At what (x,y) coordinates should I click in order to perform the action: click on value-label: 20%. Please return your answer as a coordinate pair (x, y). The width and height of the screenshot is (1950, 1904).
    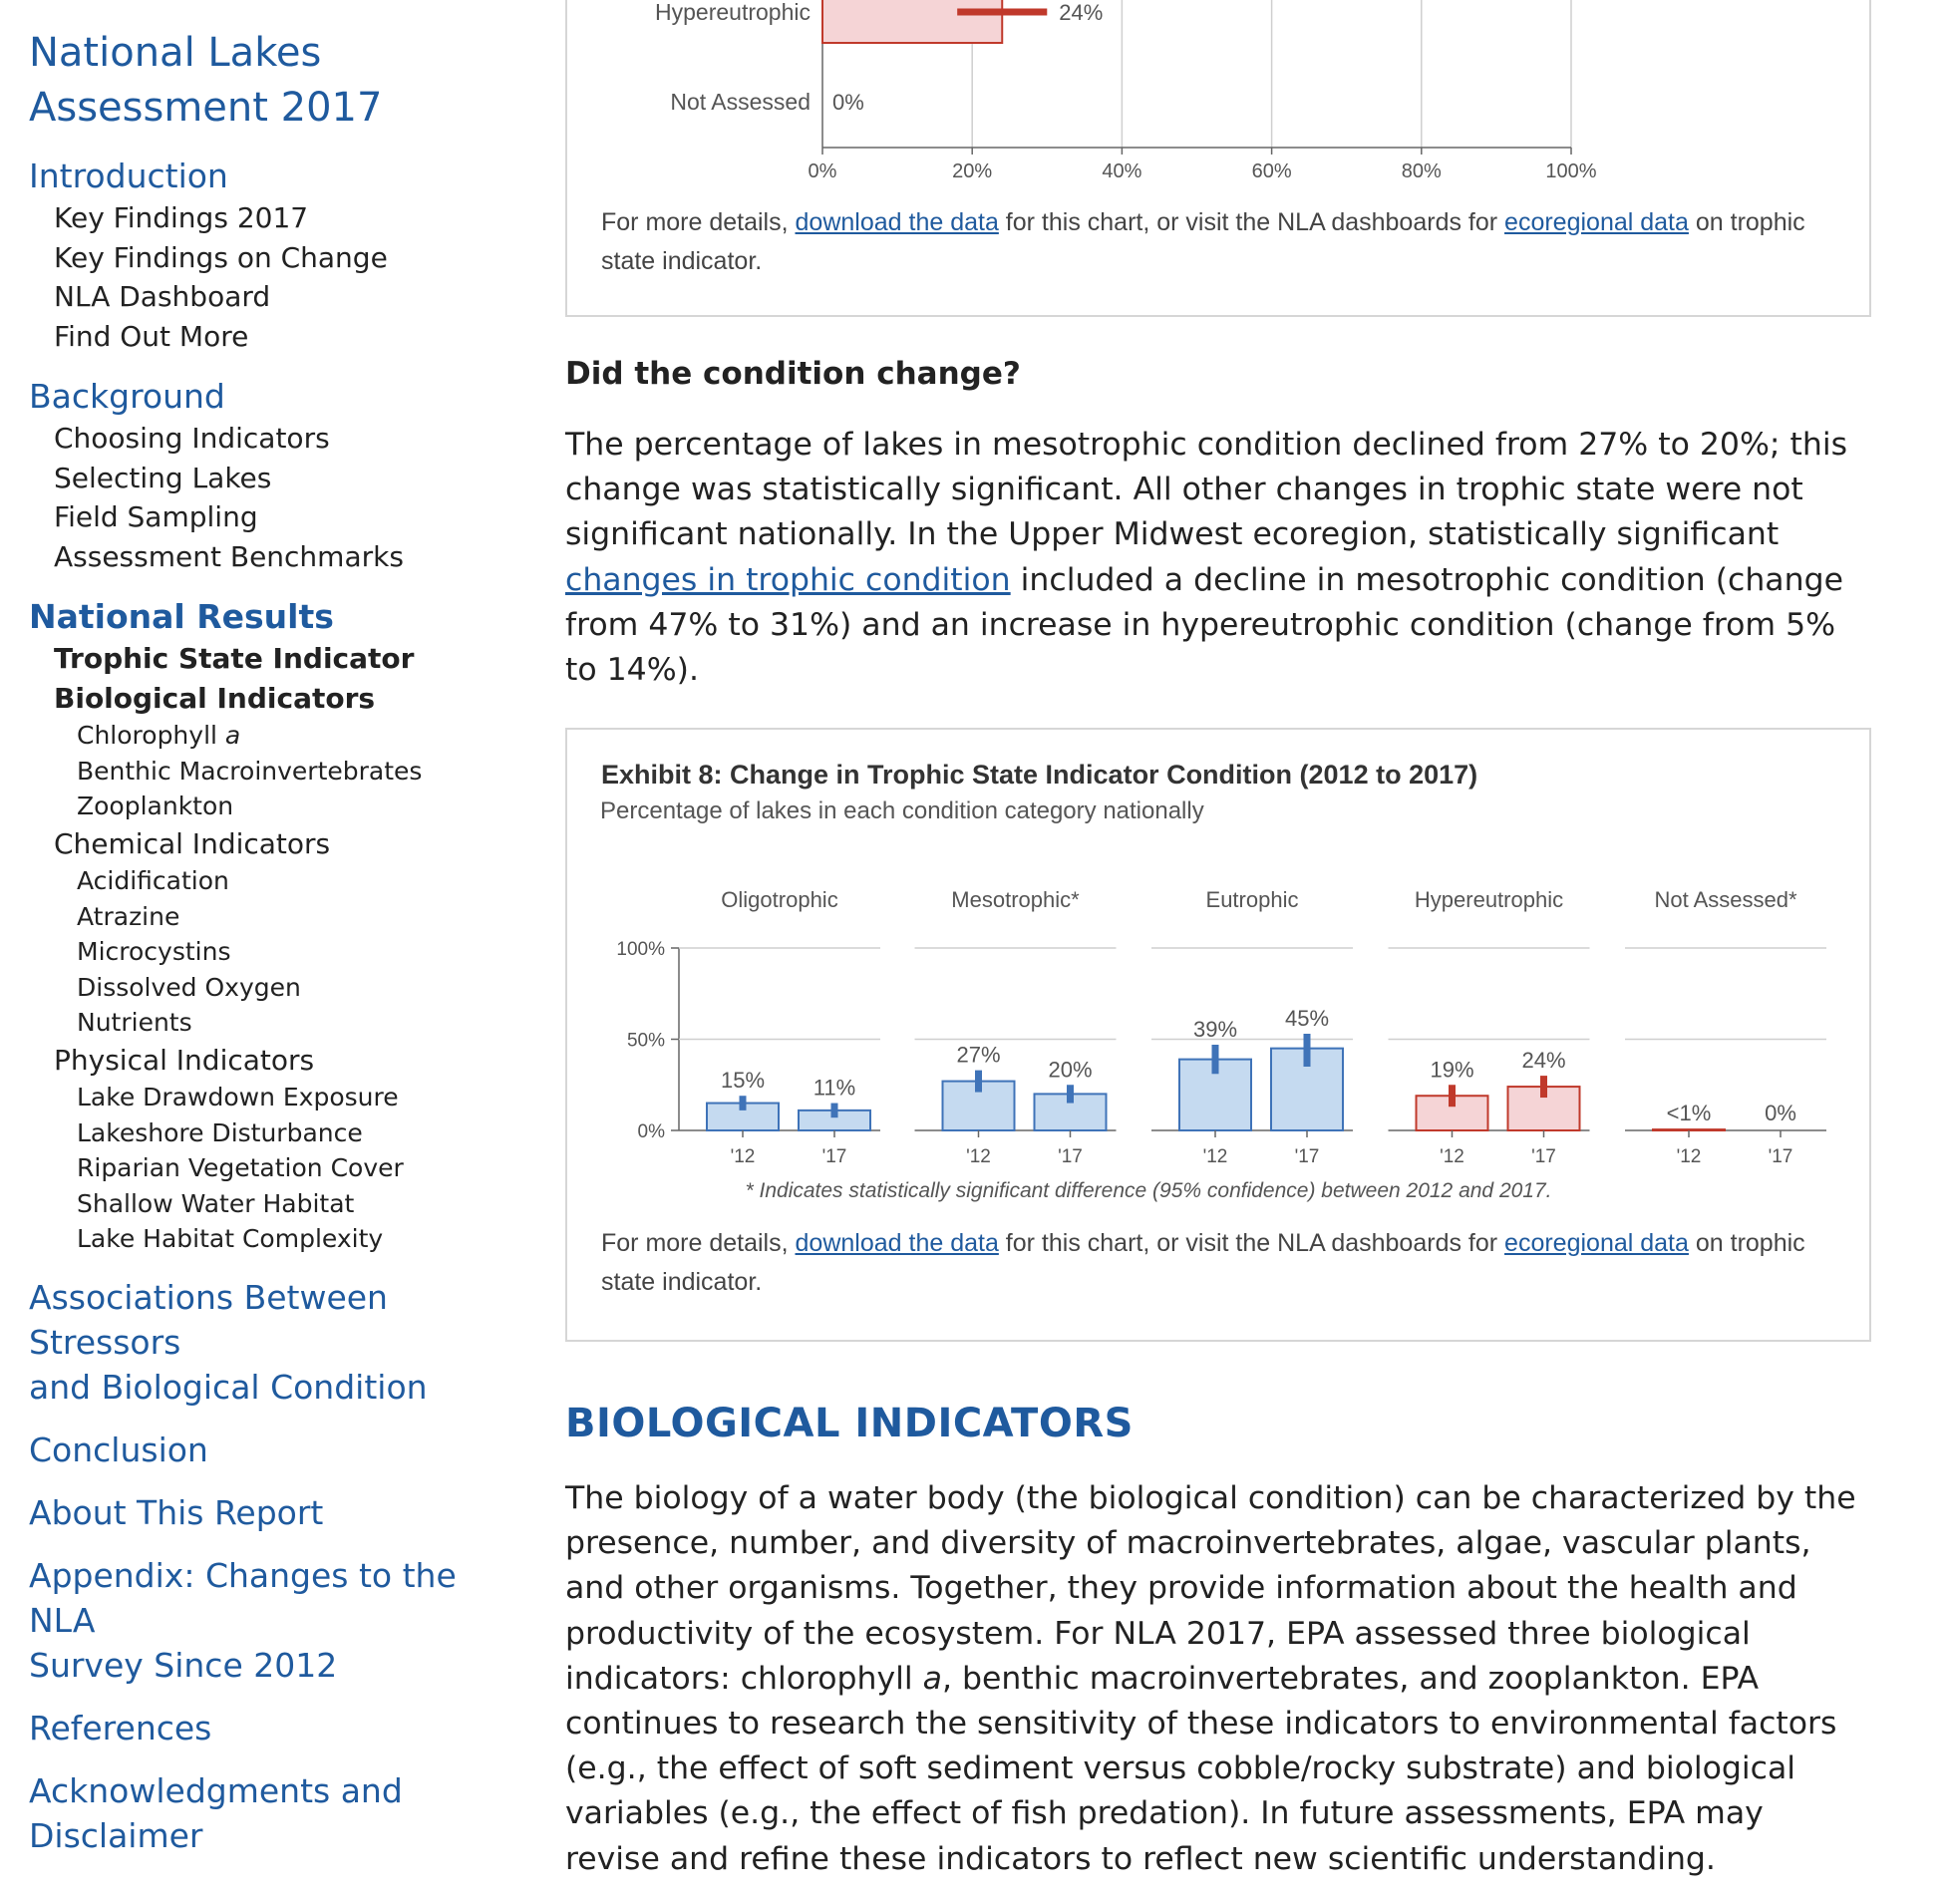
    Looking at the image, I should click on (1070, 1069).